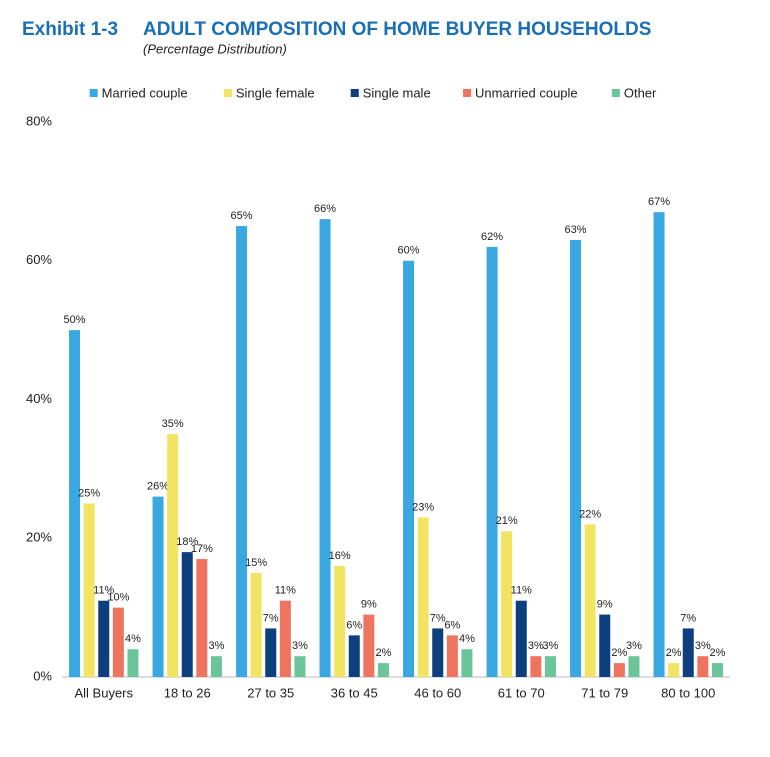 The image size is (770, 757). Describe the element at coordinates (526, 92) in the screenshot. I see `legend-label: Unmarried couple` at that location.